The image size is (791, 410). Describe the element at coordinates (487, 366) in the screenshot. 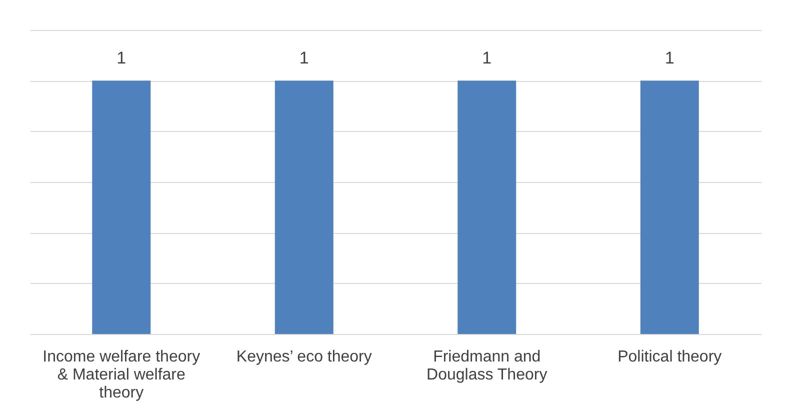

I see `x-tick-label: Friedmann and Douglass Theory` at that location.